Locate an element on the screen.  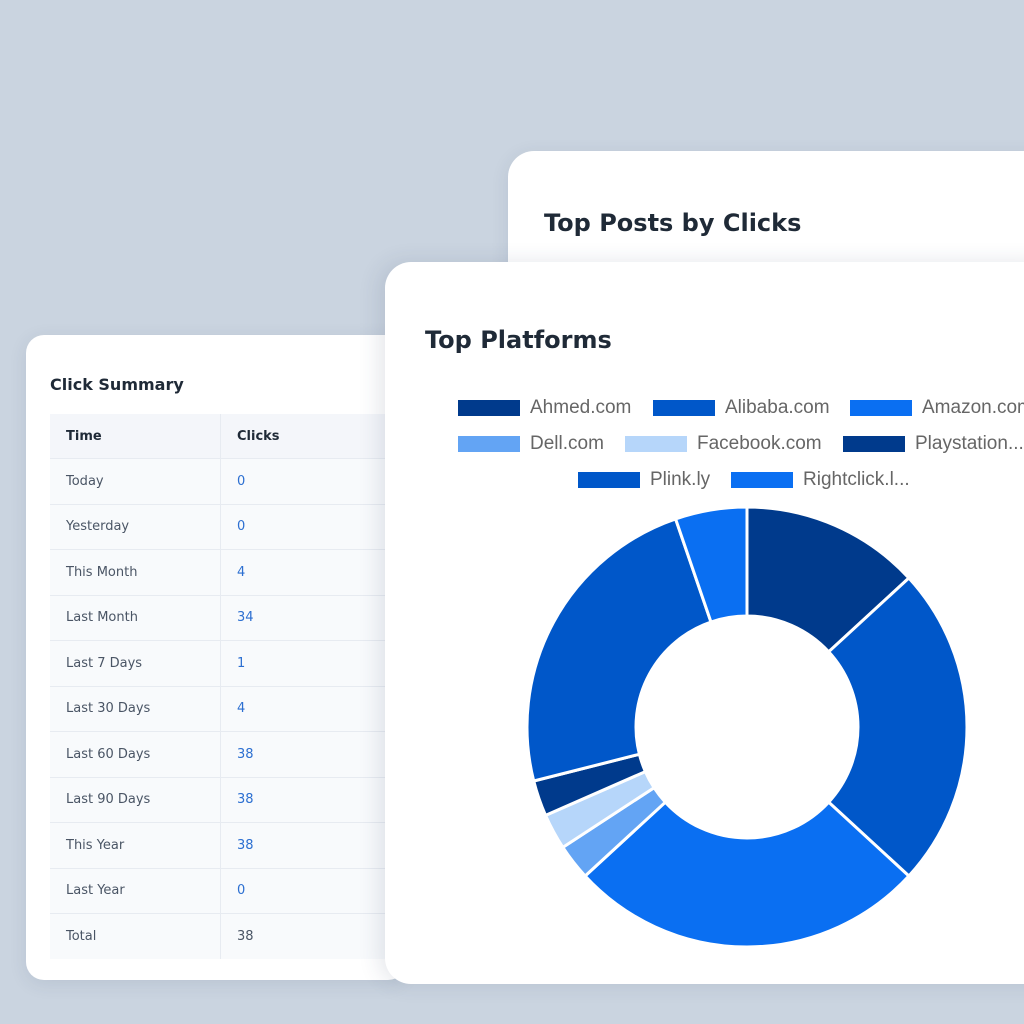
legend-label: Alibaba.com is located at coordinates (777, 407).